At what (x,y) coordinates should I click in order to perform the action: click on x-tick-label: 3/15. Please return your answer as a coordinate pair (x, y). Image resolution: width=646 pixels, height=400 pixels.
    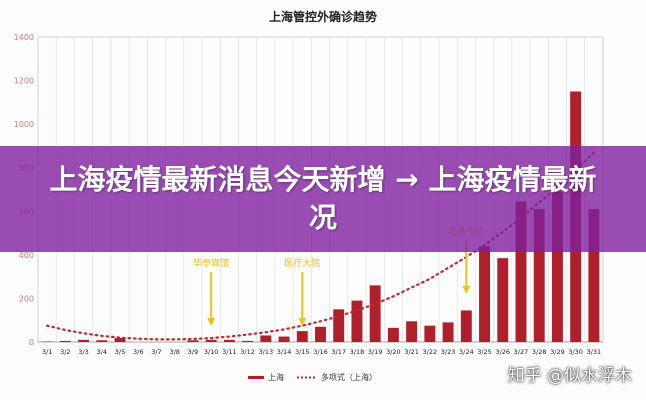
    Looking at the image, I should click on (302, 352).